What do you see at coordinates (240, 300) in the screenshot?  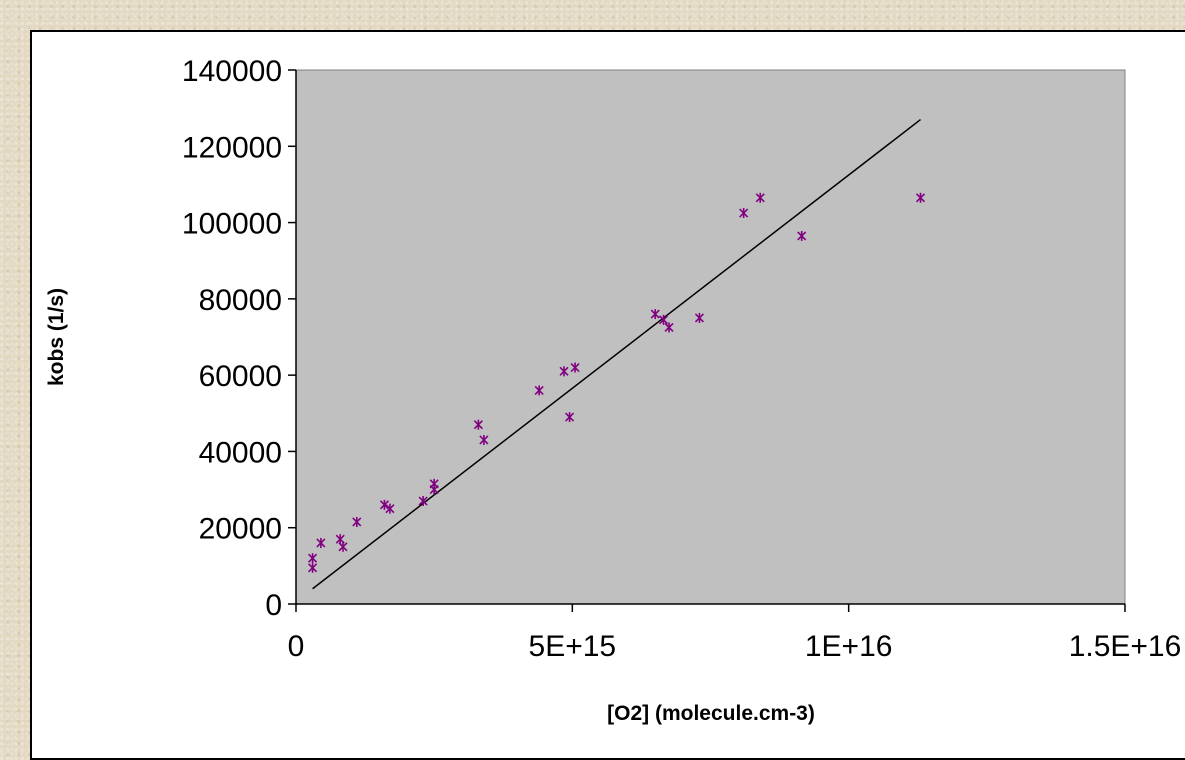 I see `y-tick-label: 80000` at bounding box center [240, 300].